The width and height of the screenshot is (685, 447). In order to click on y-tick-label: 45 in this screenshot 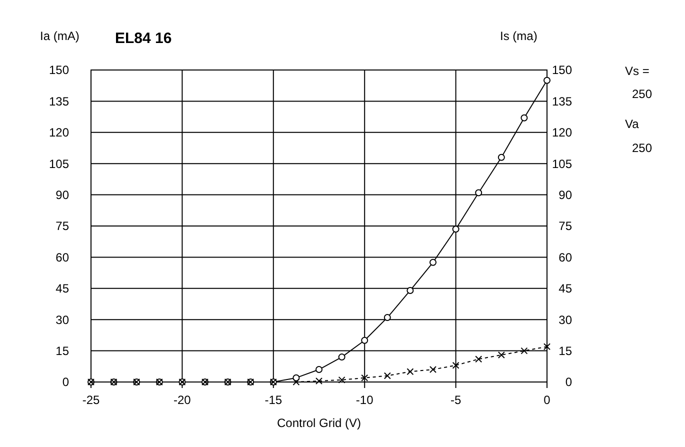, I will do `click(63, 289)`.